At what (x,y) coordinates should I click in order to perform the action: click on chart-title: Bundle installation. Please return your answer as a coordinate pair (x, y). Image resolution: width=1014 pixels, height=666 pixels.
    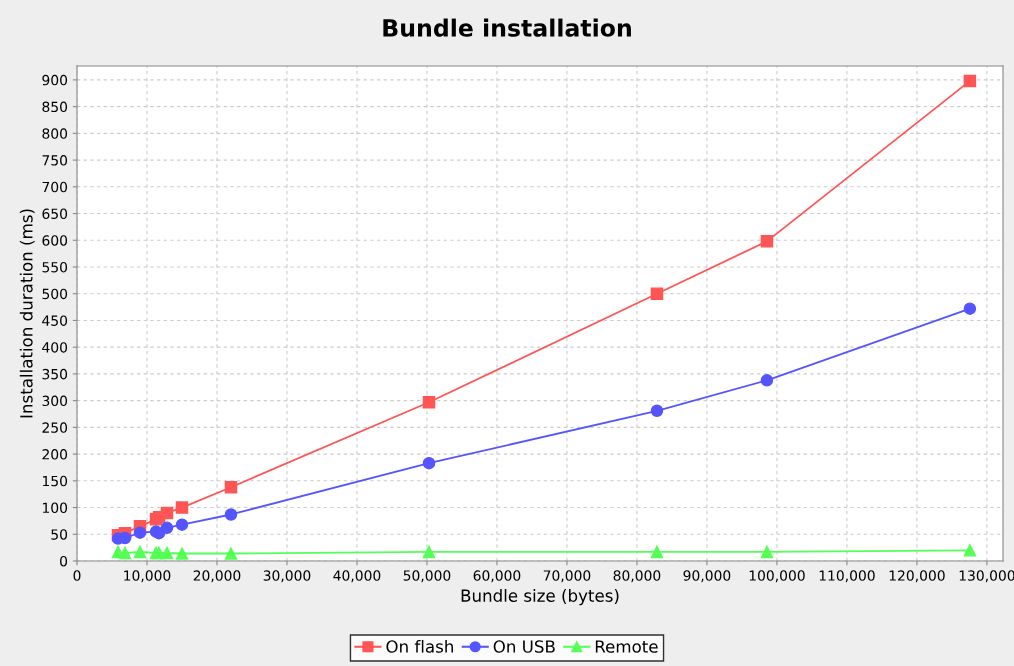
    Looking at the image, I should click on (507, 27).